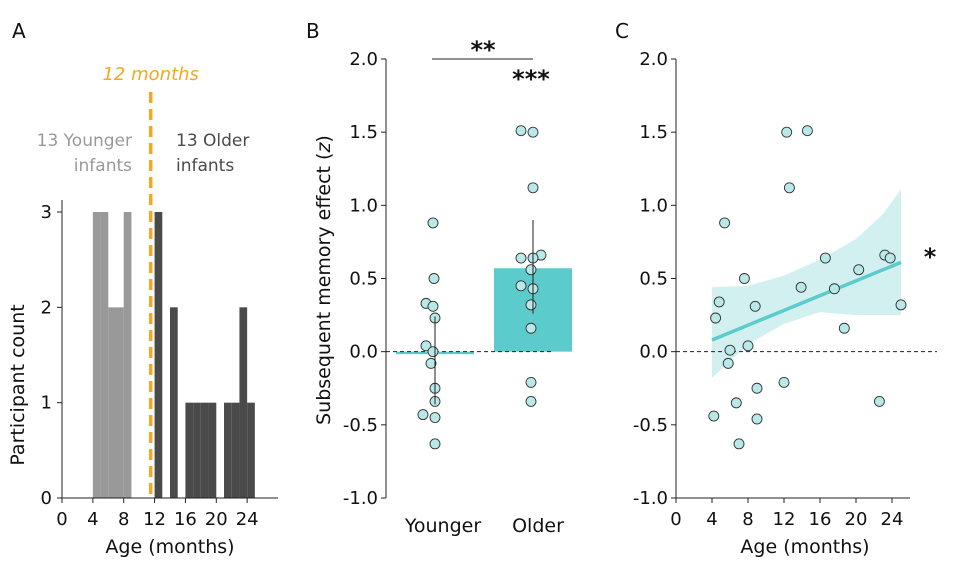  I want to click on y-tick-label: 0, so click(46, 498).